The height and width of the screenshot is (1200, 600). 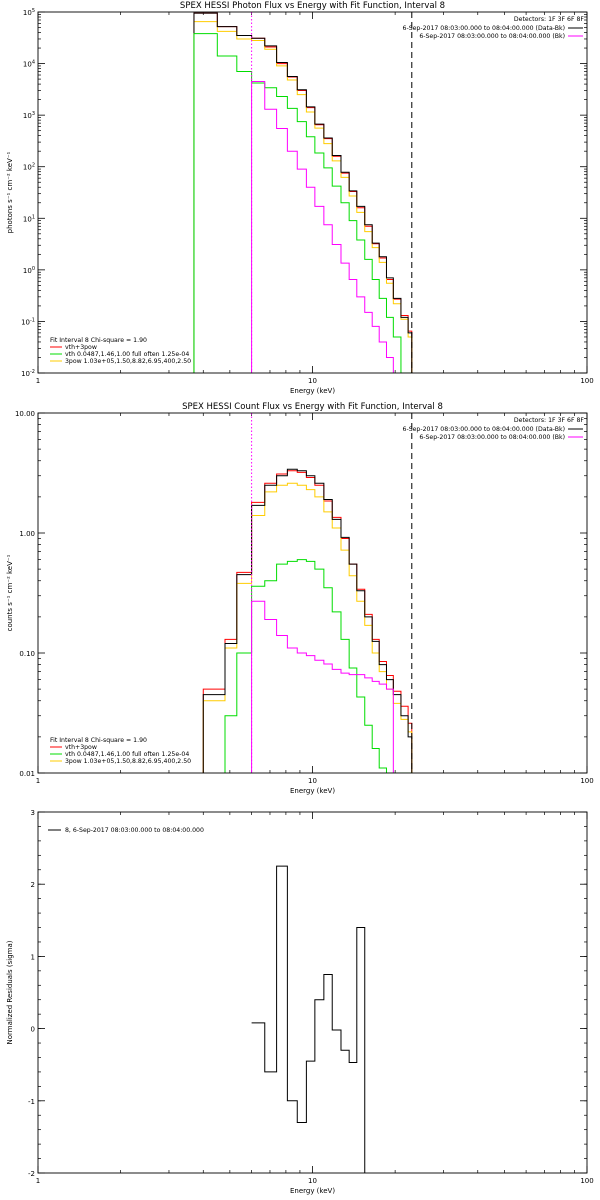 I want to click on y-axis-label: photons s⁻¹ cm⁻² keV⁻¹, so click(x=10, y=192).